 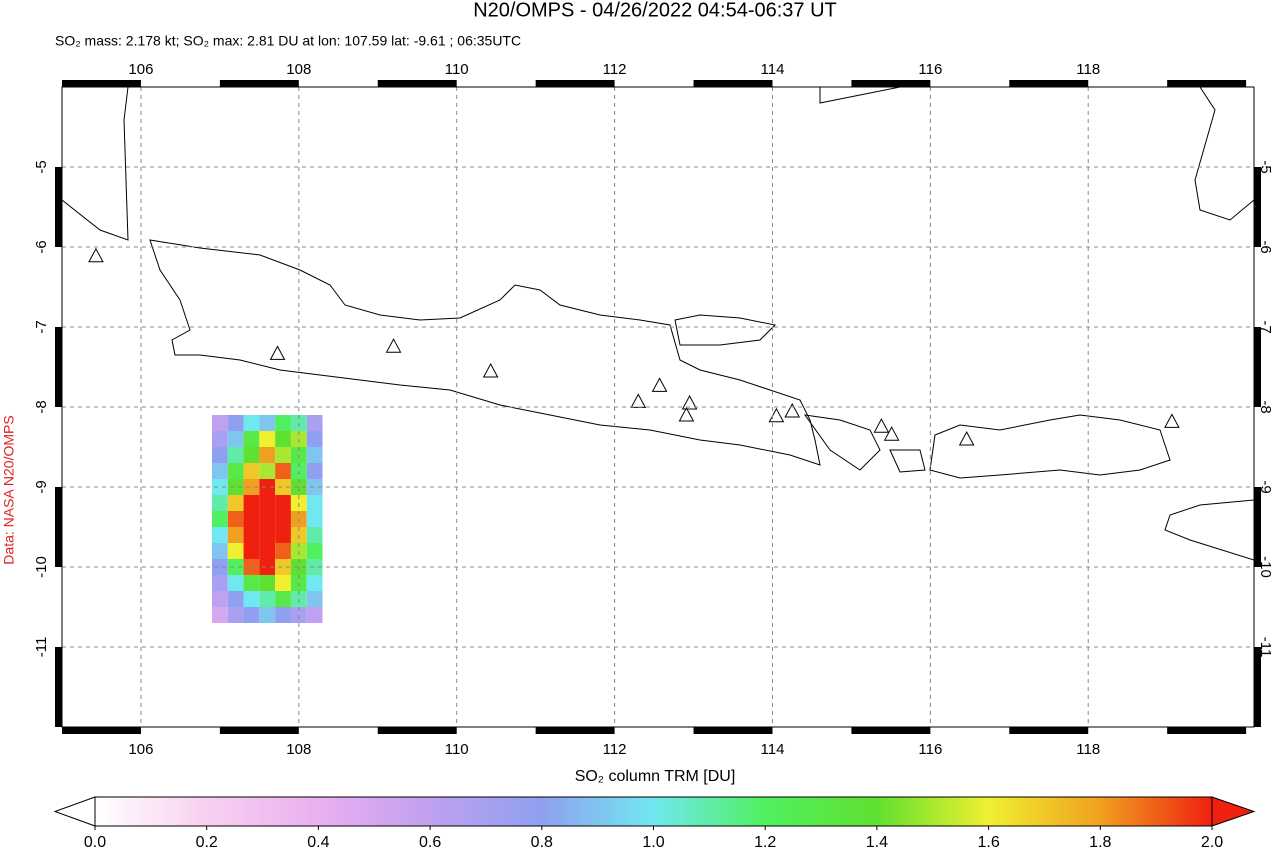 What do you see at coordinates (877, 842) in the screenshot?
I see `colorbar-tick-label: 1.4` at bounding box center [877, 842].